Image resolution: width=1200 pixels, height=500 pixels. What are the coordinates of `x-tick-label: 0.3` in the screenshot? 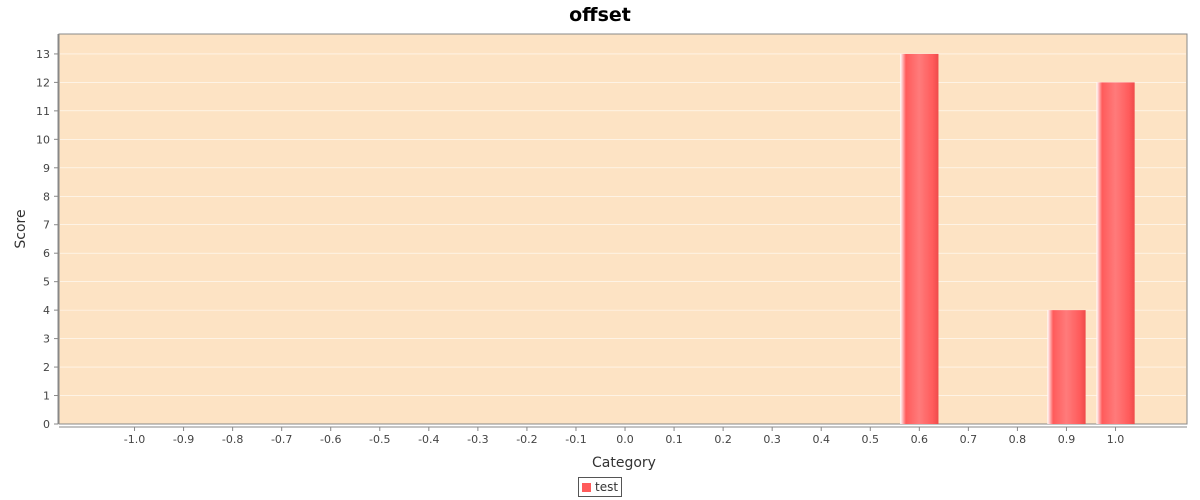 It's located at (772, 439).